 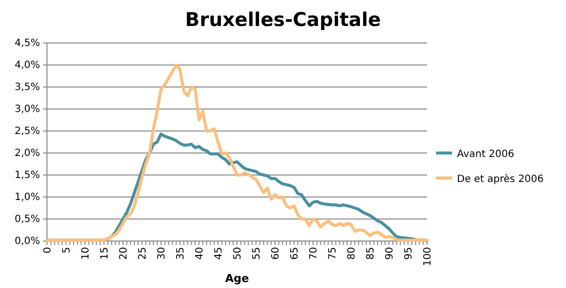 What do you see at coordinates (86, 253) in the screenshot?
I see `x-tick-label: 10` at bounding box center [86, 253].